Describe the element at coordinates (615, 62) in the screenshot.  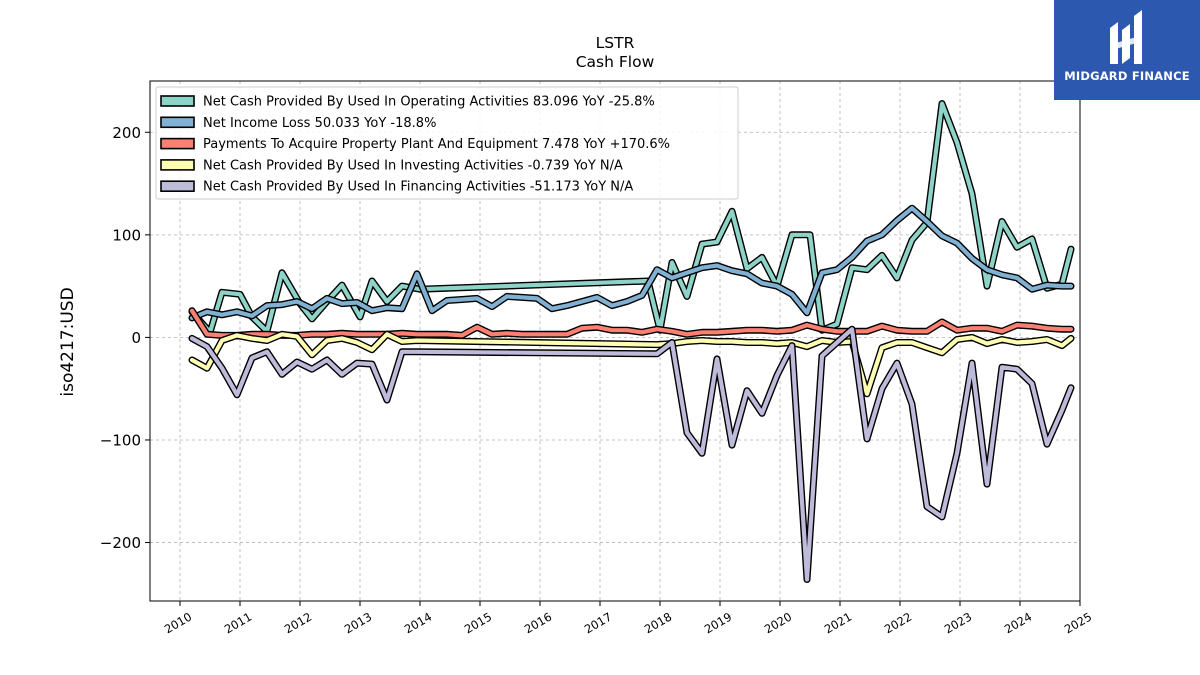
I see `chart-subtitle: Cash Flow` at that location.